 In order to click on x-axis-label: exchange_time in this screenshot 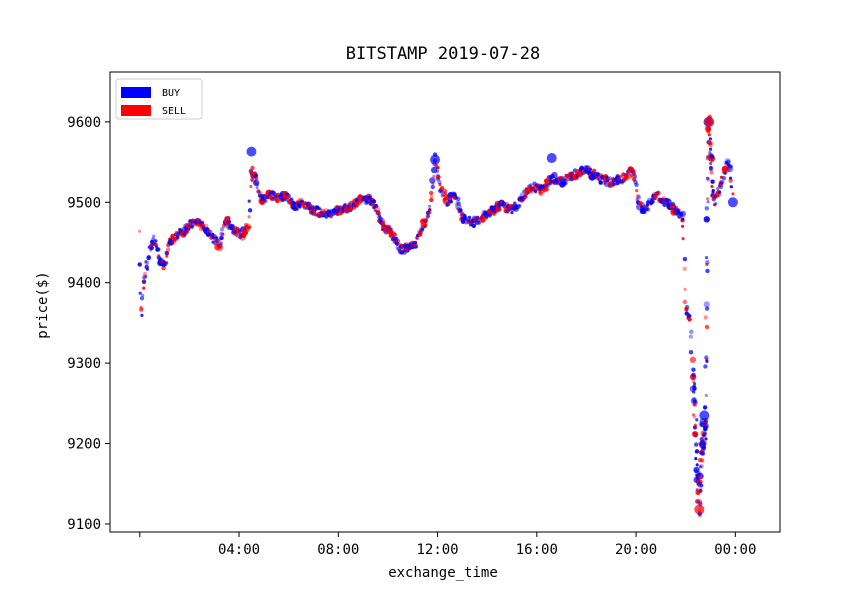, I will do `click(443, 573)`.